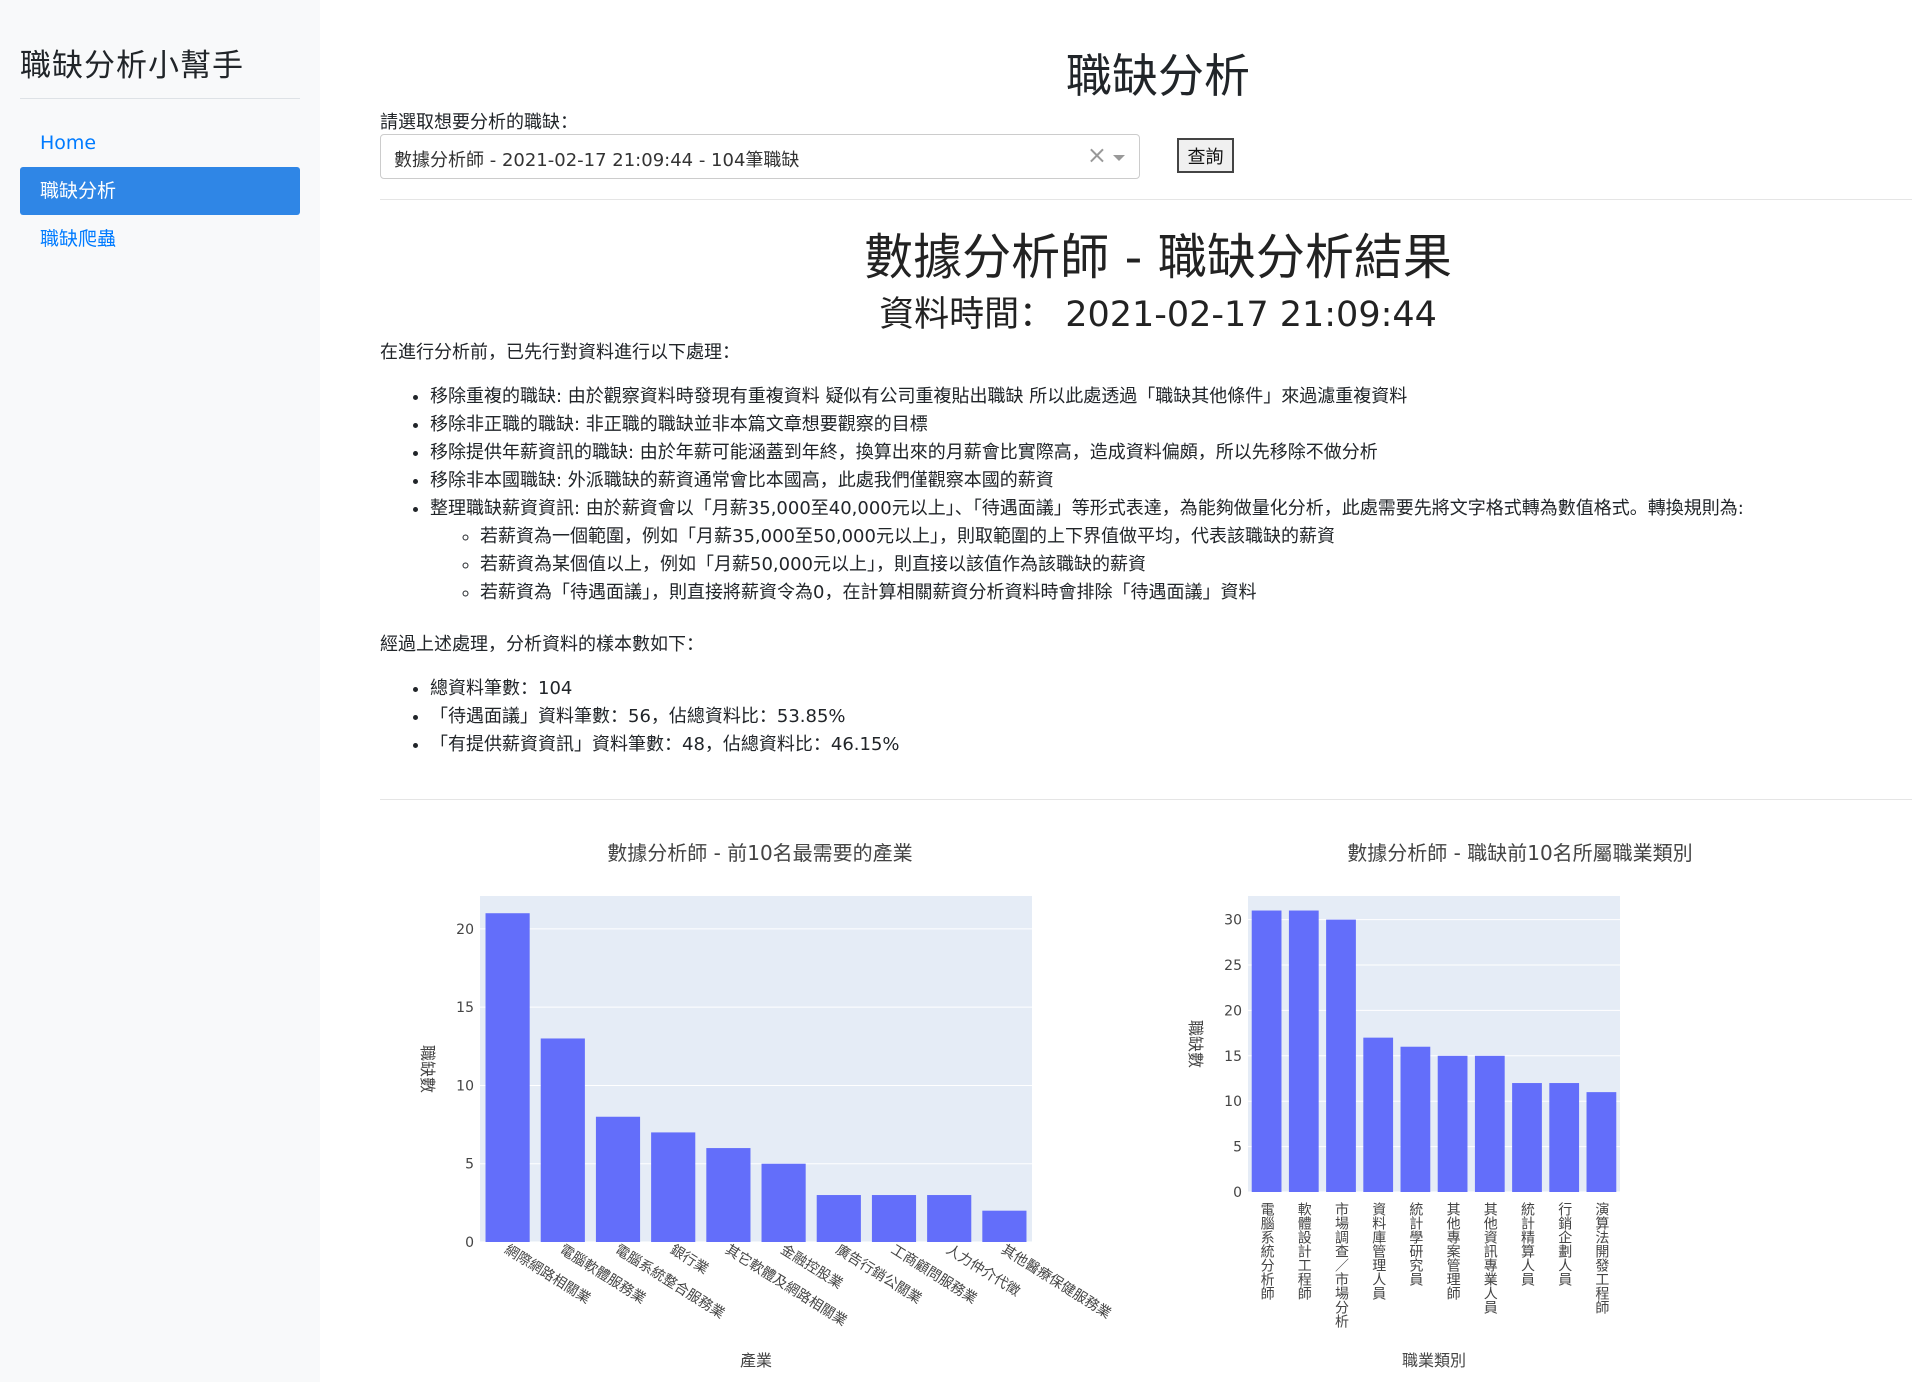 The height and width of the screenshot is (1382, 1912). I want to click on sidebar-item-job-analysis: 職缺分析, so click(160, 191).